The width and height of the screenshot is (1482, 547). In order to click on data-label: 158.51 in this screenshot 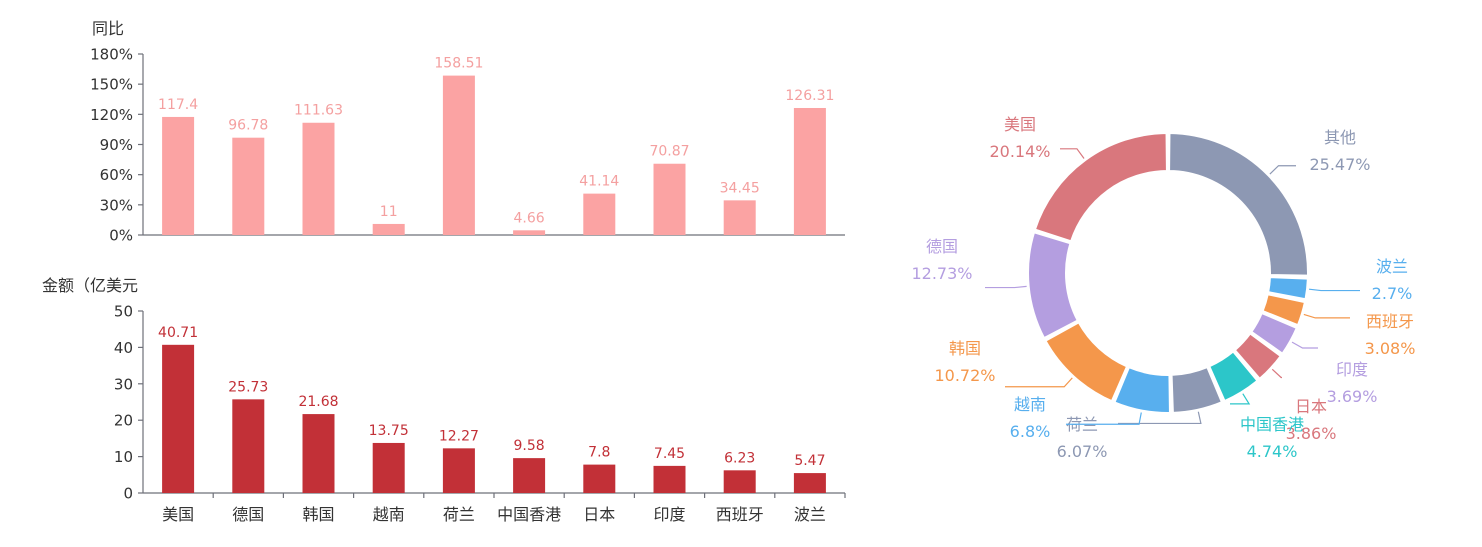, I will do `click(458, 64)`.